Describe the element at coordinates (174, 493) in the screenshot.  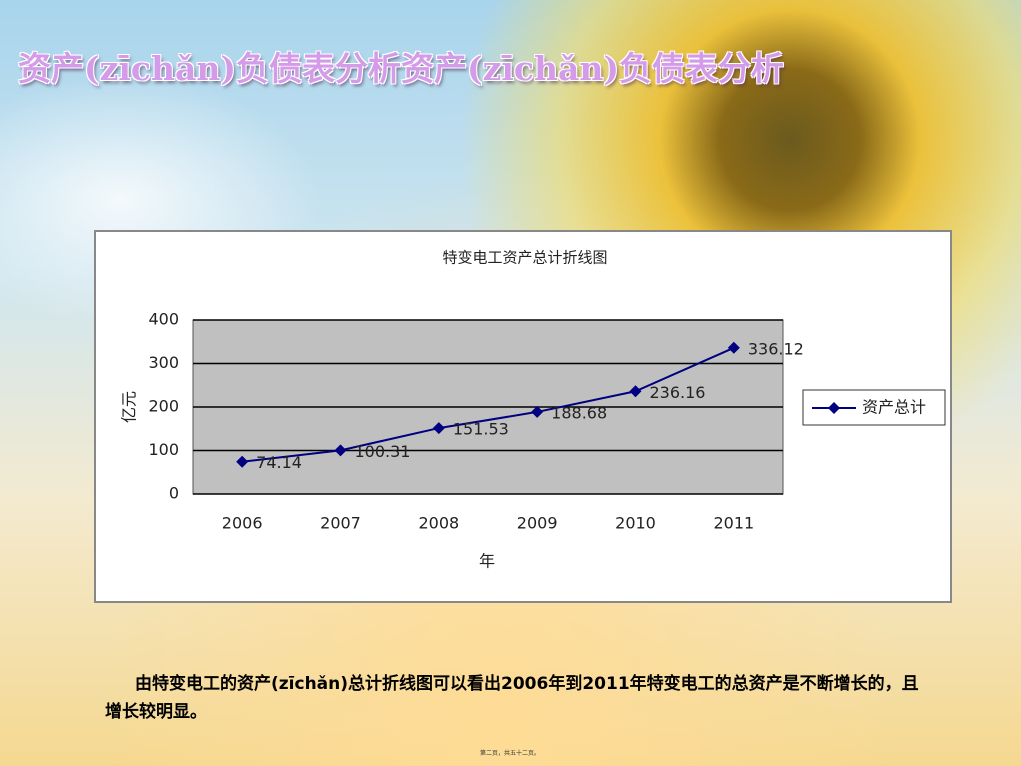
I see `y-tick-label: 0` at that location.